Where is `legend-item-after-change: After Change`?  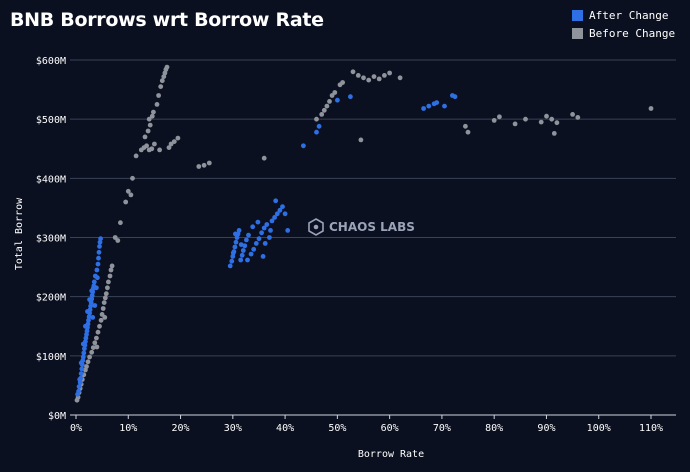 legend-item-after-change: After Change is located at coordinates (623, 15).